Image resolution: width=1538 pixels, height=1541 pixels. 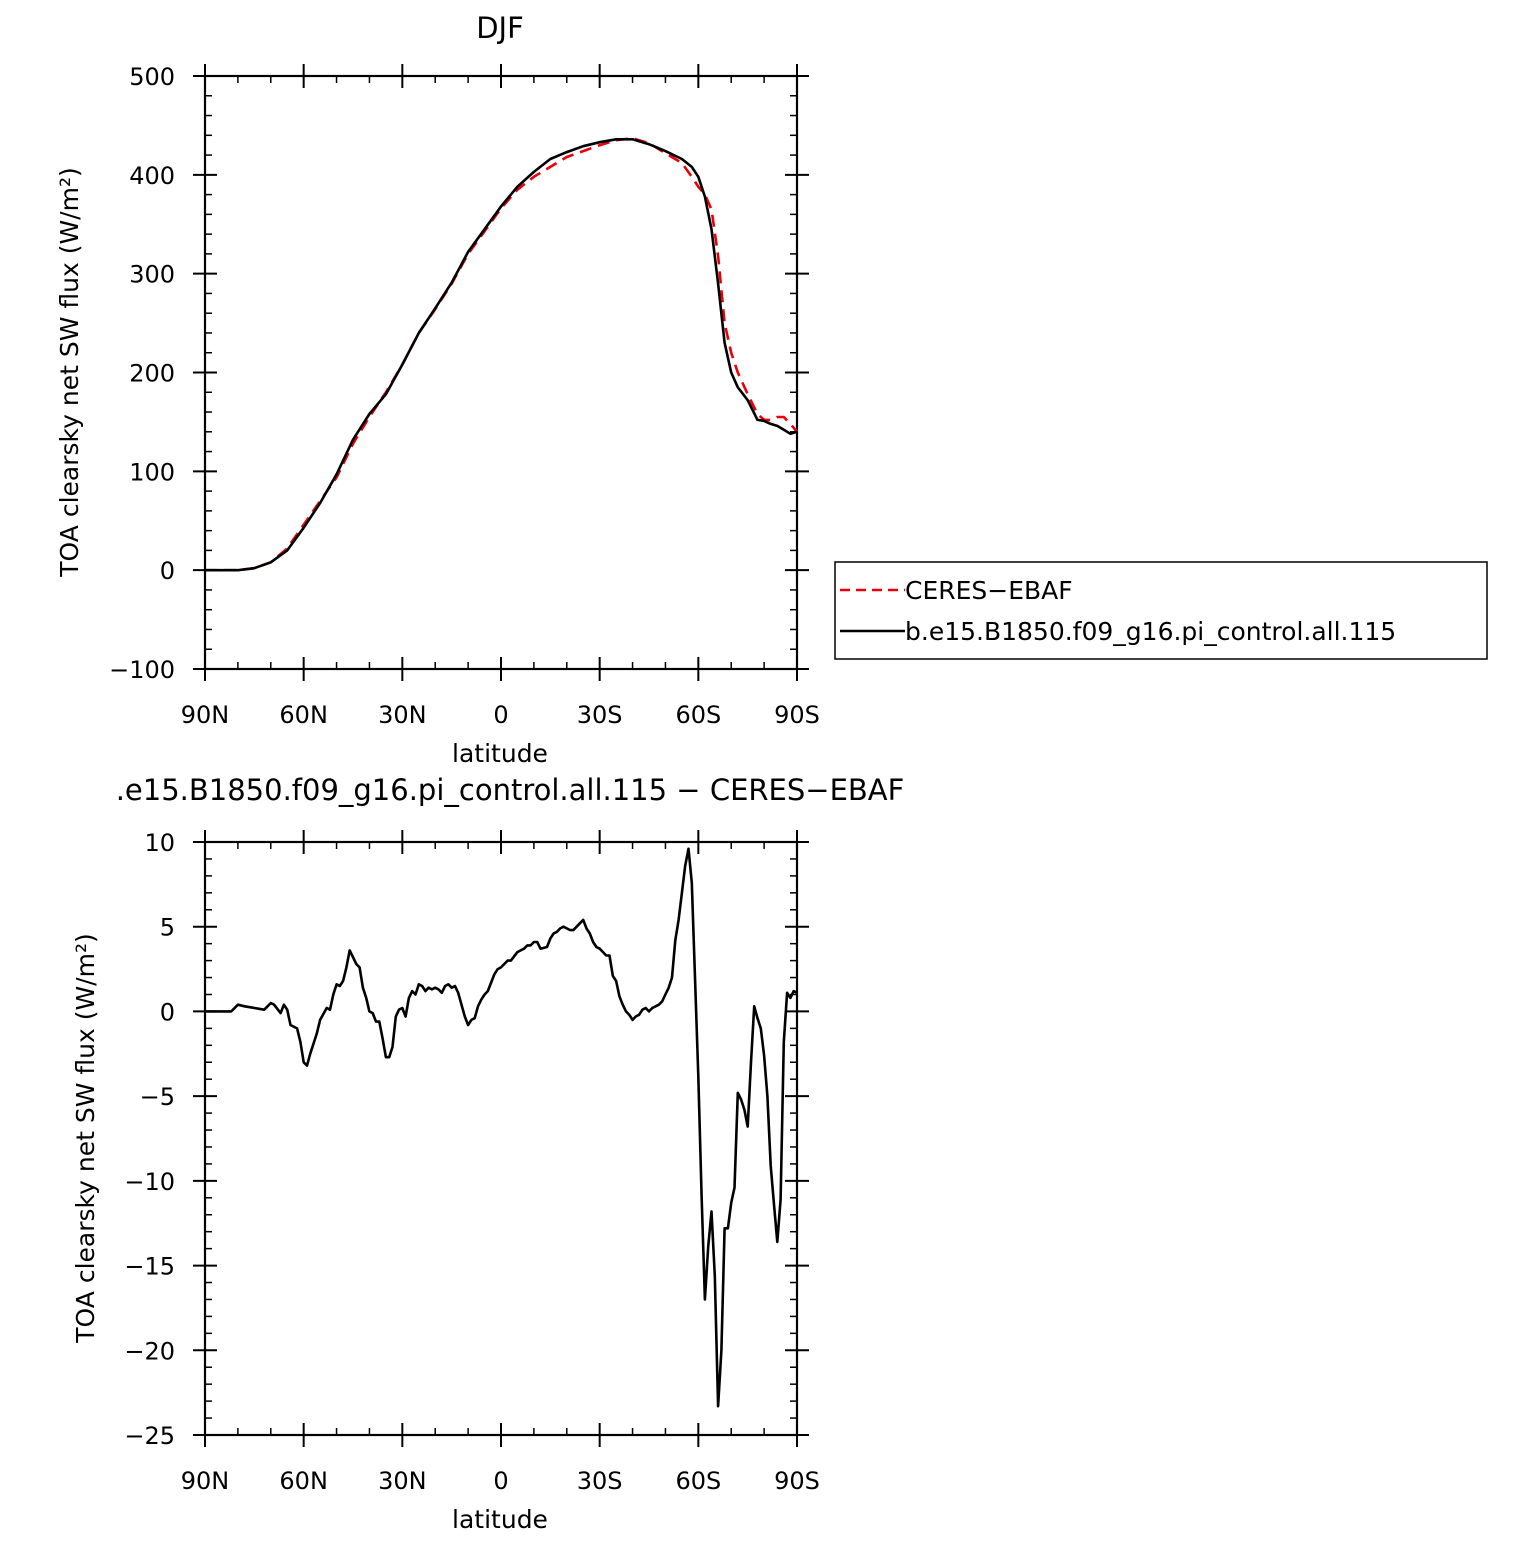 What do you see at coordinates (149, 1436) in the screenshot?
I see `bottom-panel-y-tick-label: −25` at bounding box center [149, 1436].